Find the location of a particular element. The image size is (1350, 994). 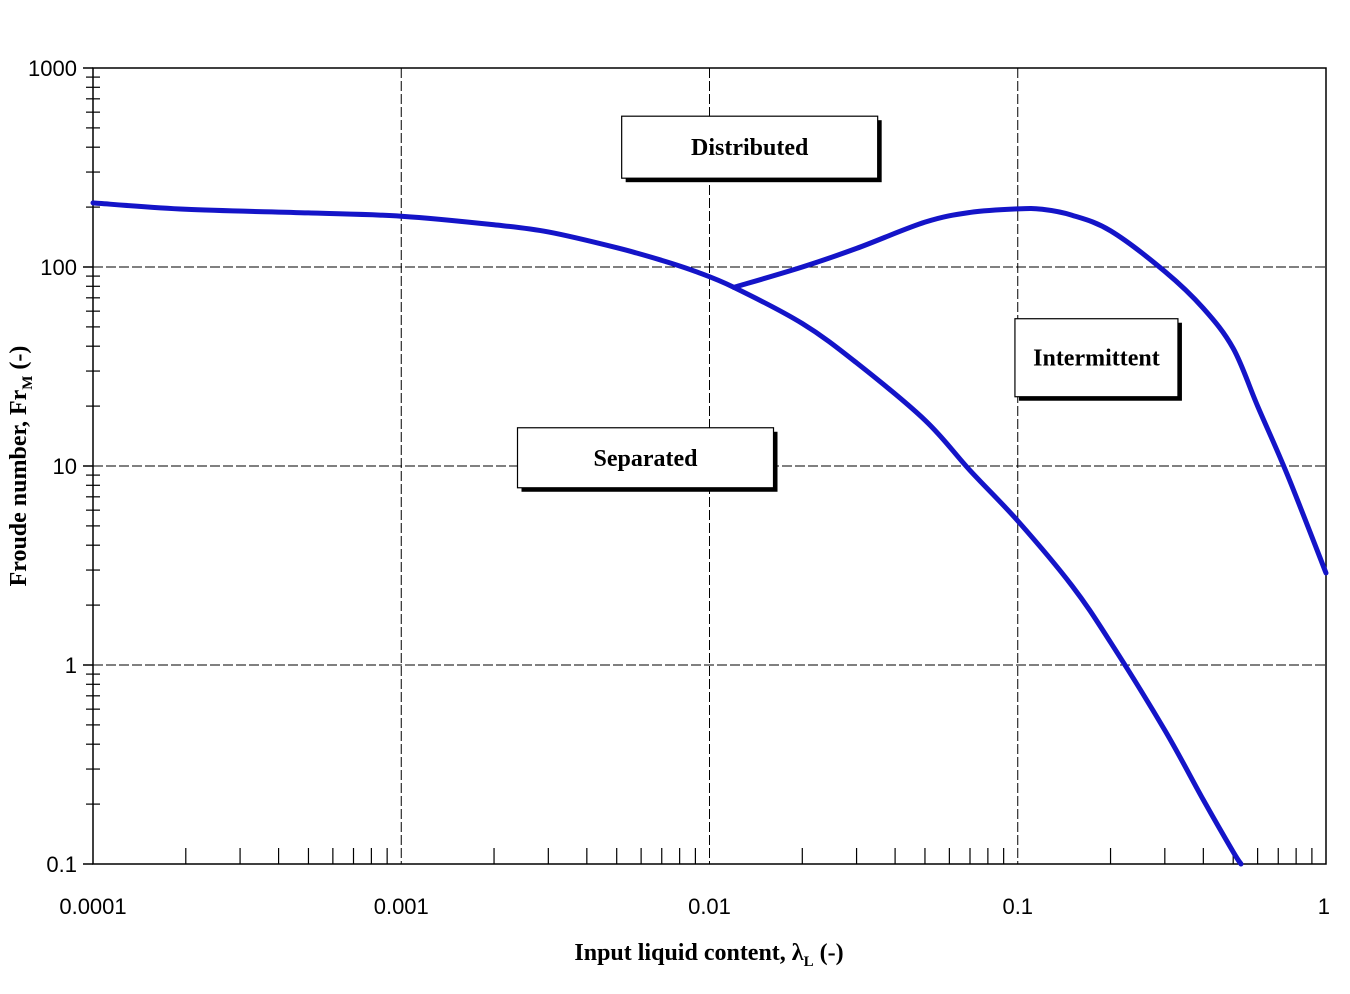

y-tick-label: 10 is located at coordinates (65, 466).